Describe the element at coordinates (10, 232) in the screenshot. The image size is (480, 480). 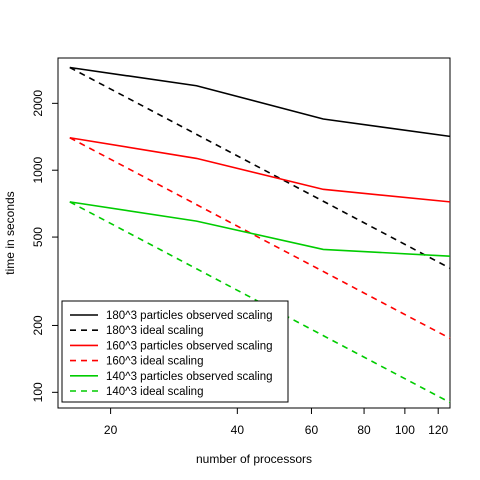
I see `y-axis-label: time in seconds` at that location.